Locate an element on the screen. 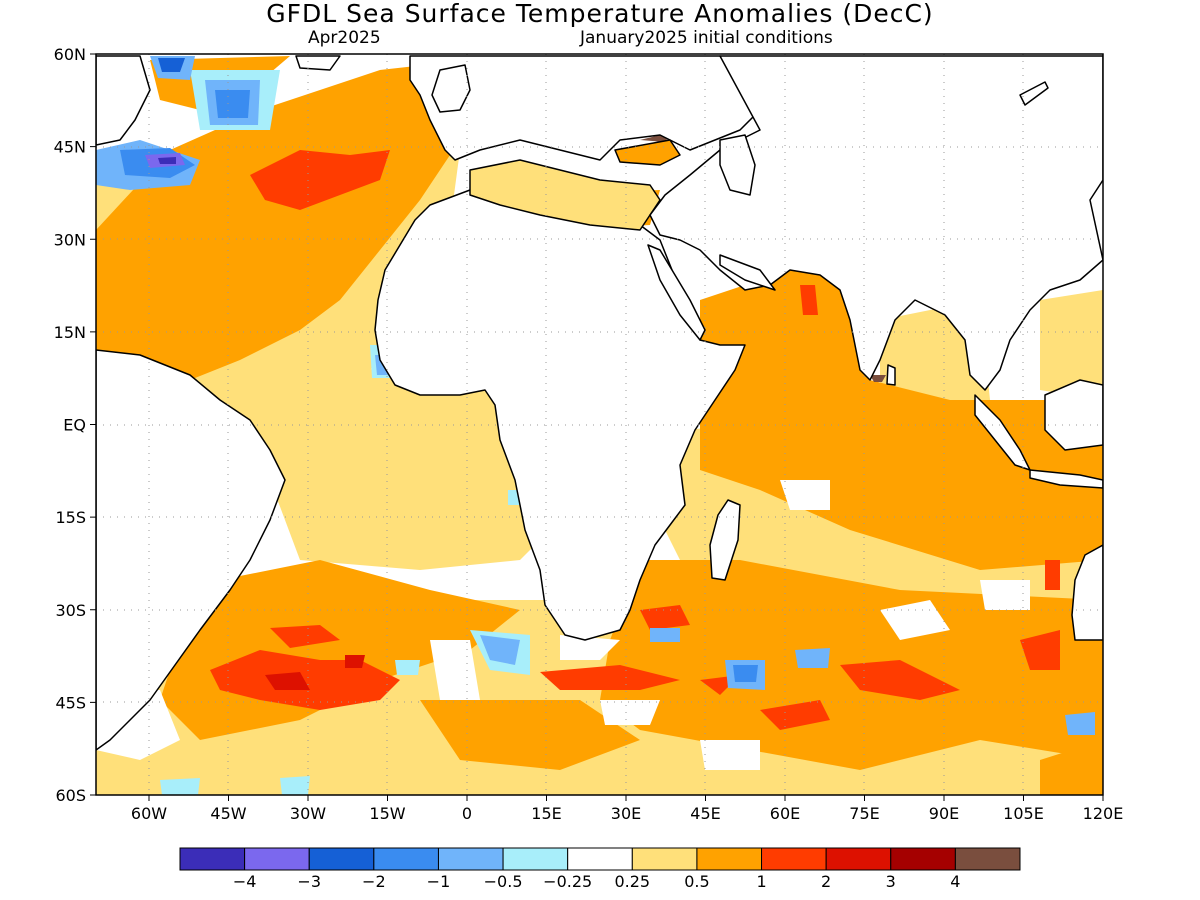  y-tick-label: EQ is located at coordinates (74, 425).